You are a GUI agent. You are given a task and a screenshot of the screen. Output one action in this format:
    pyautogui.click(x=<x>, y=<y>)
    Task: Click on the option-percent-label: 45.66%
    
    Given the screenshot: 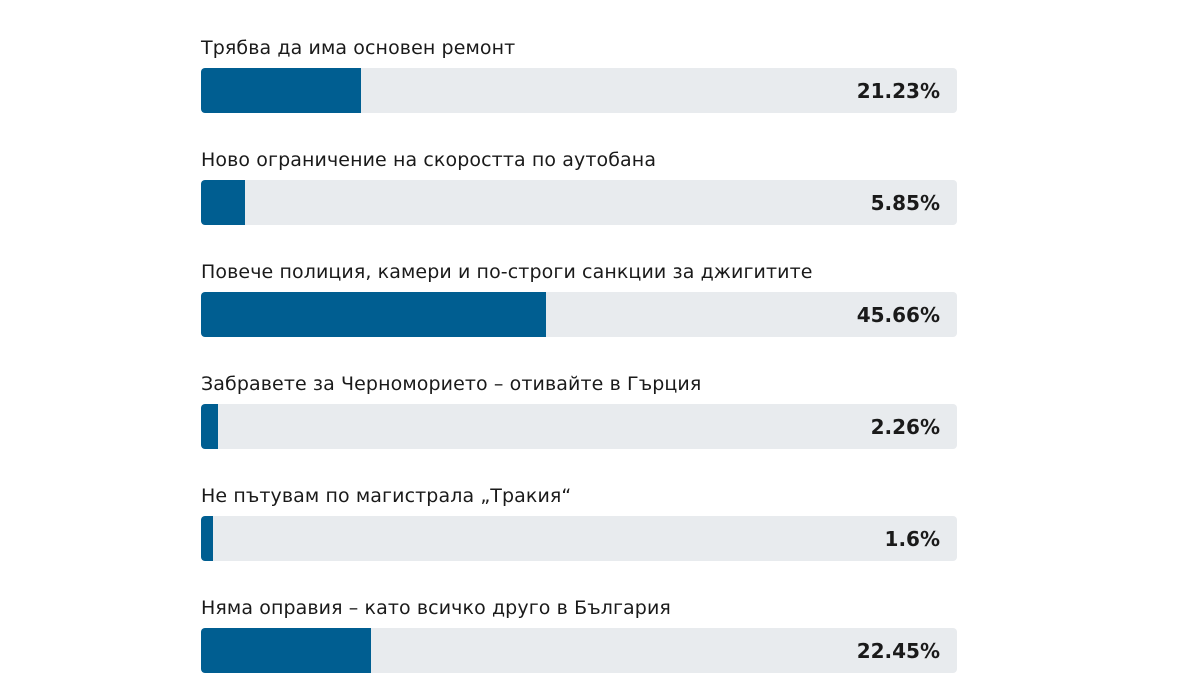 What is the action you would take?
    pyautogui.click(x=898, y=315)
    